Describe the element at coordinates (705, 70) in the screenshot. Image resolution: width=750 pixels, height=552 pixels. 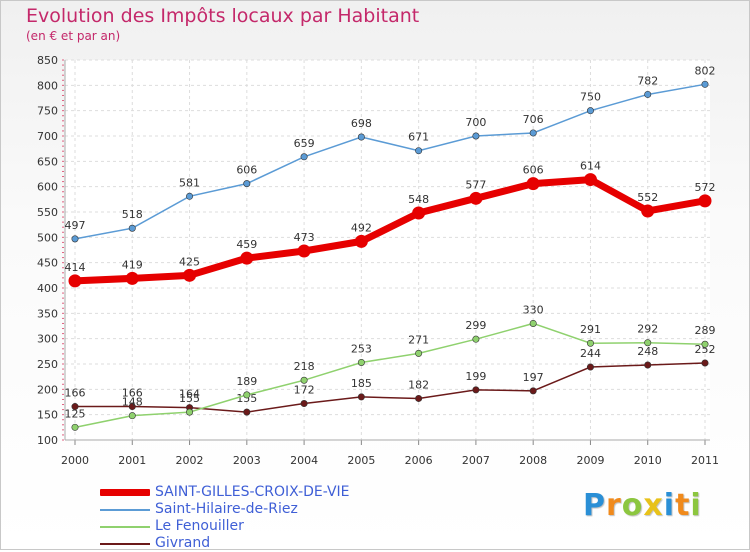
I see `data-label: 802` at that location.